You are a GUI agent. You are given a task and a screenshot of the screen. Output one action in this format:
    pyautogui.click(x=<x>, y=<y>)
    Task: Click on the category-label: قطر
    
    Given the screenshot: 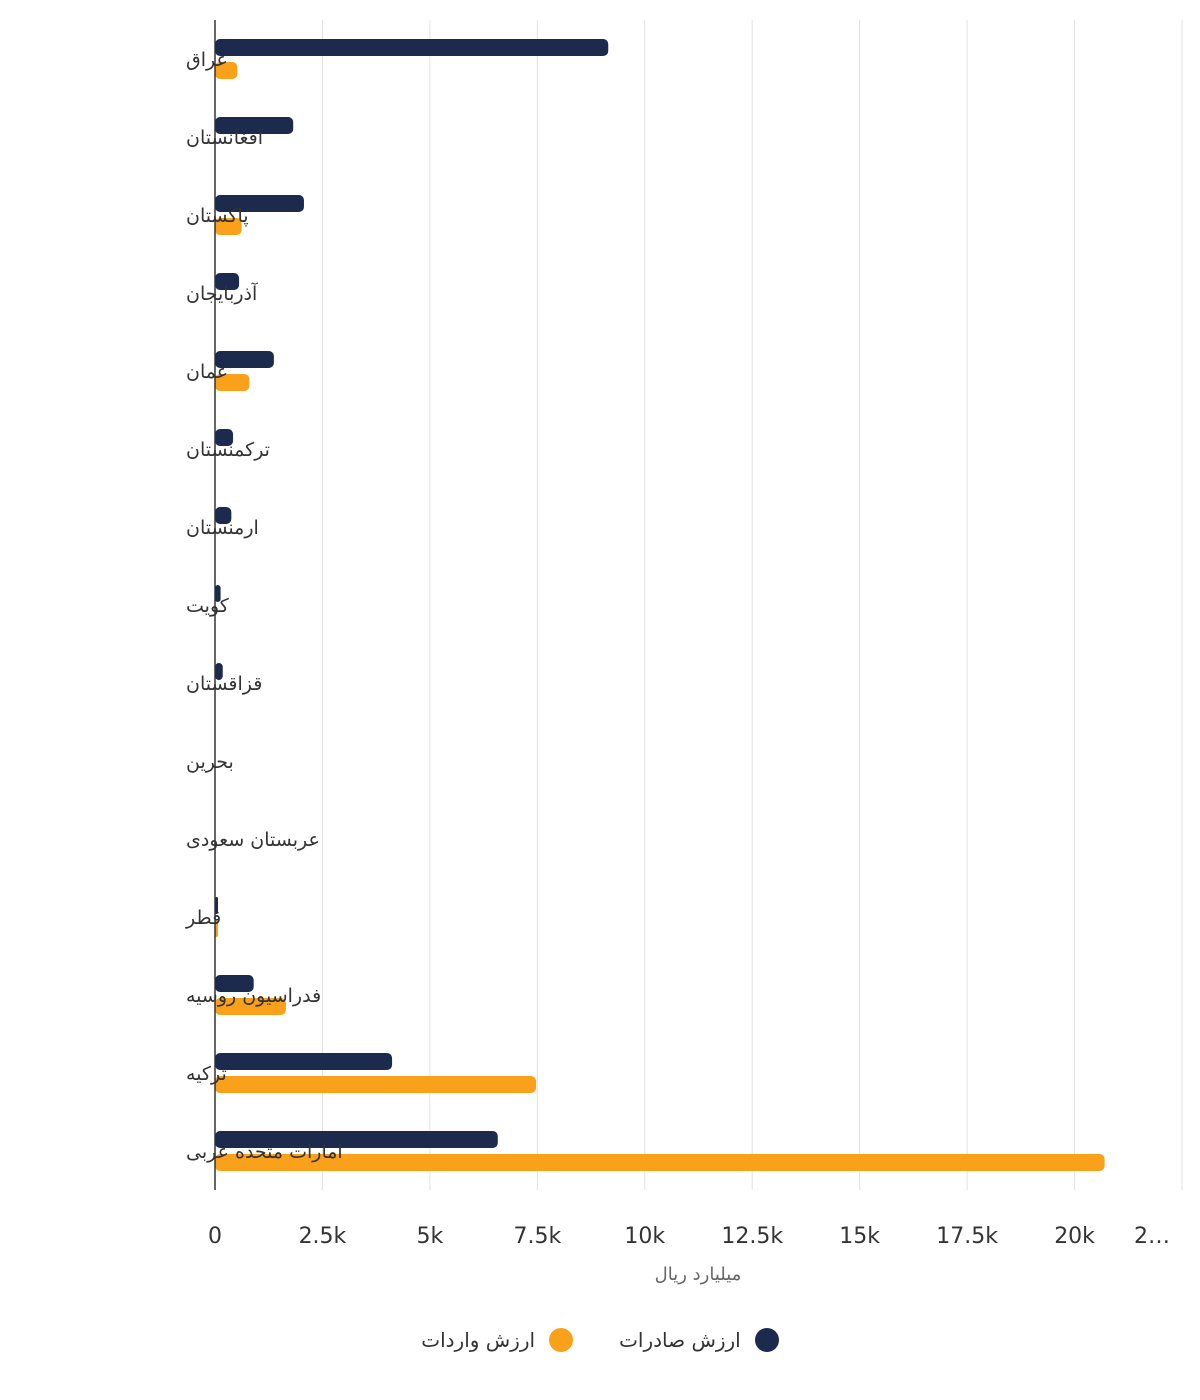 What is the action you would take?
    pyautogui.click(x=203, y=918)
    